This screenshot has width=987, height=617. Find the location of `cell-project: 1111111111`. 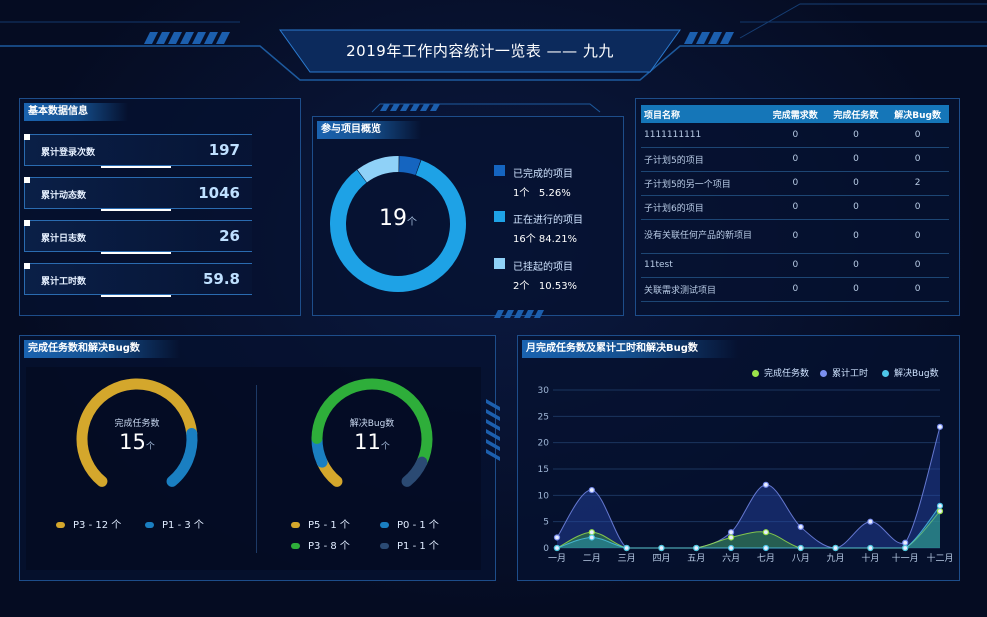

cell-project: 1111111111 is located at coordinates (703, 135).